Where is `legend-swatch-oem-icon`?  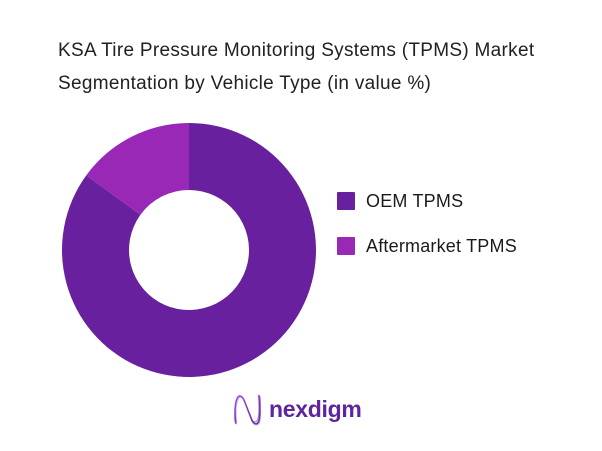 legend-swatch-oem-icon is located at coordinates (346, 201).